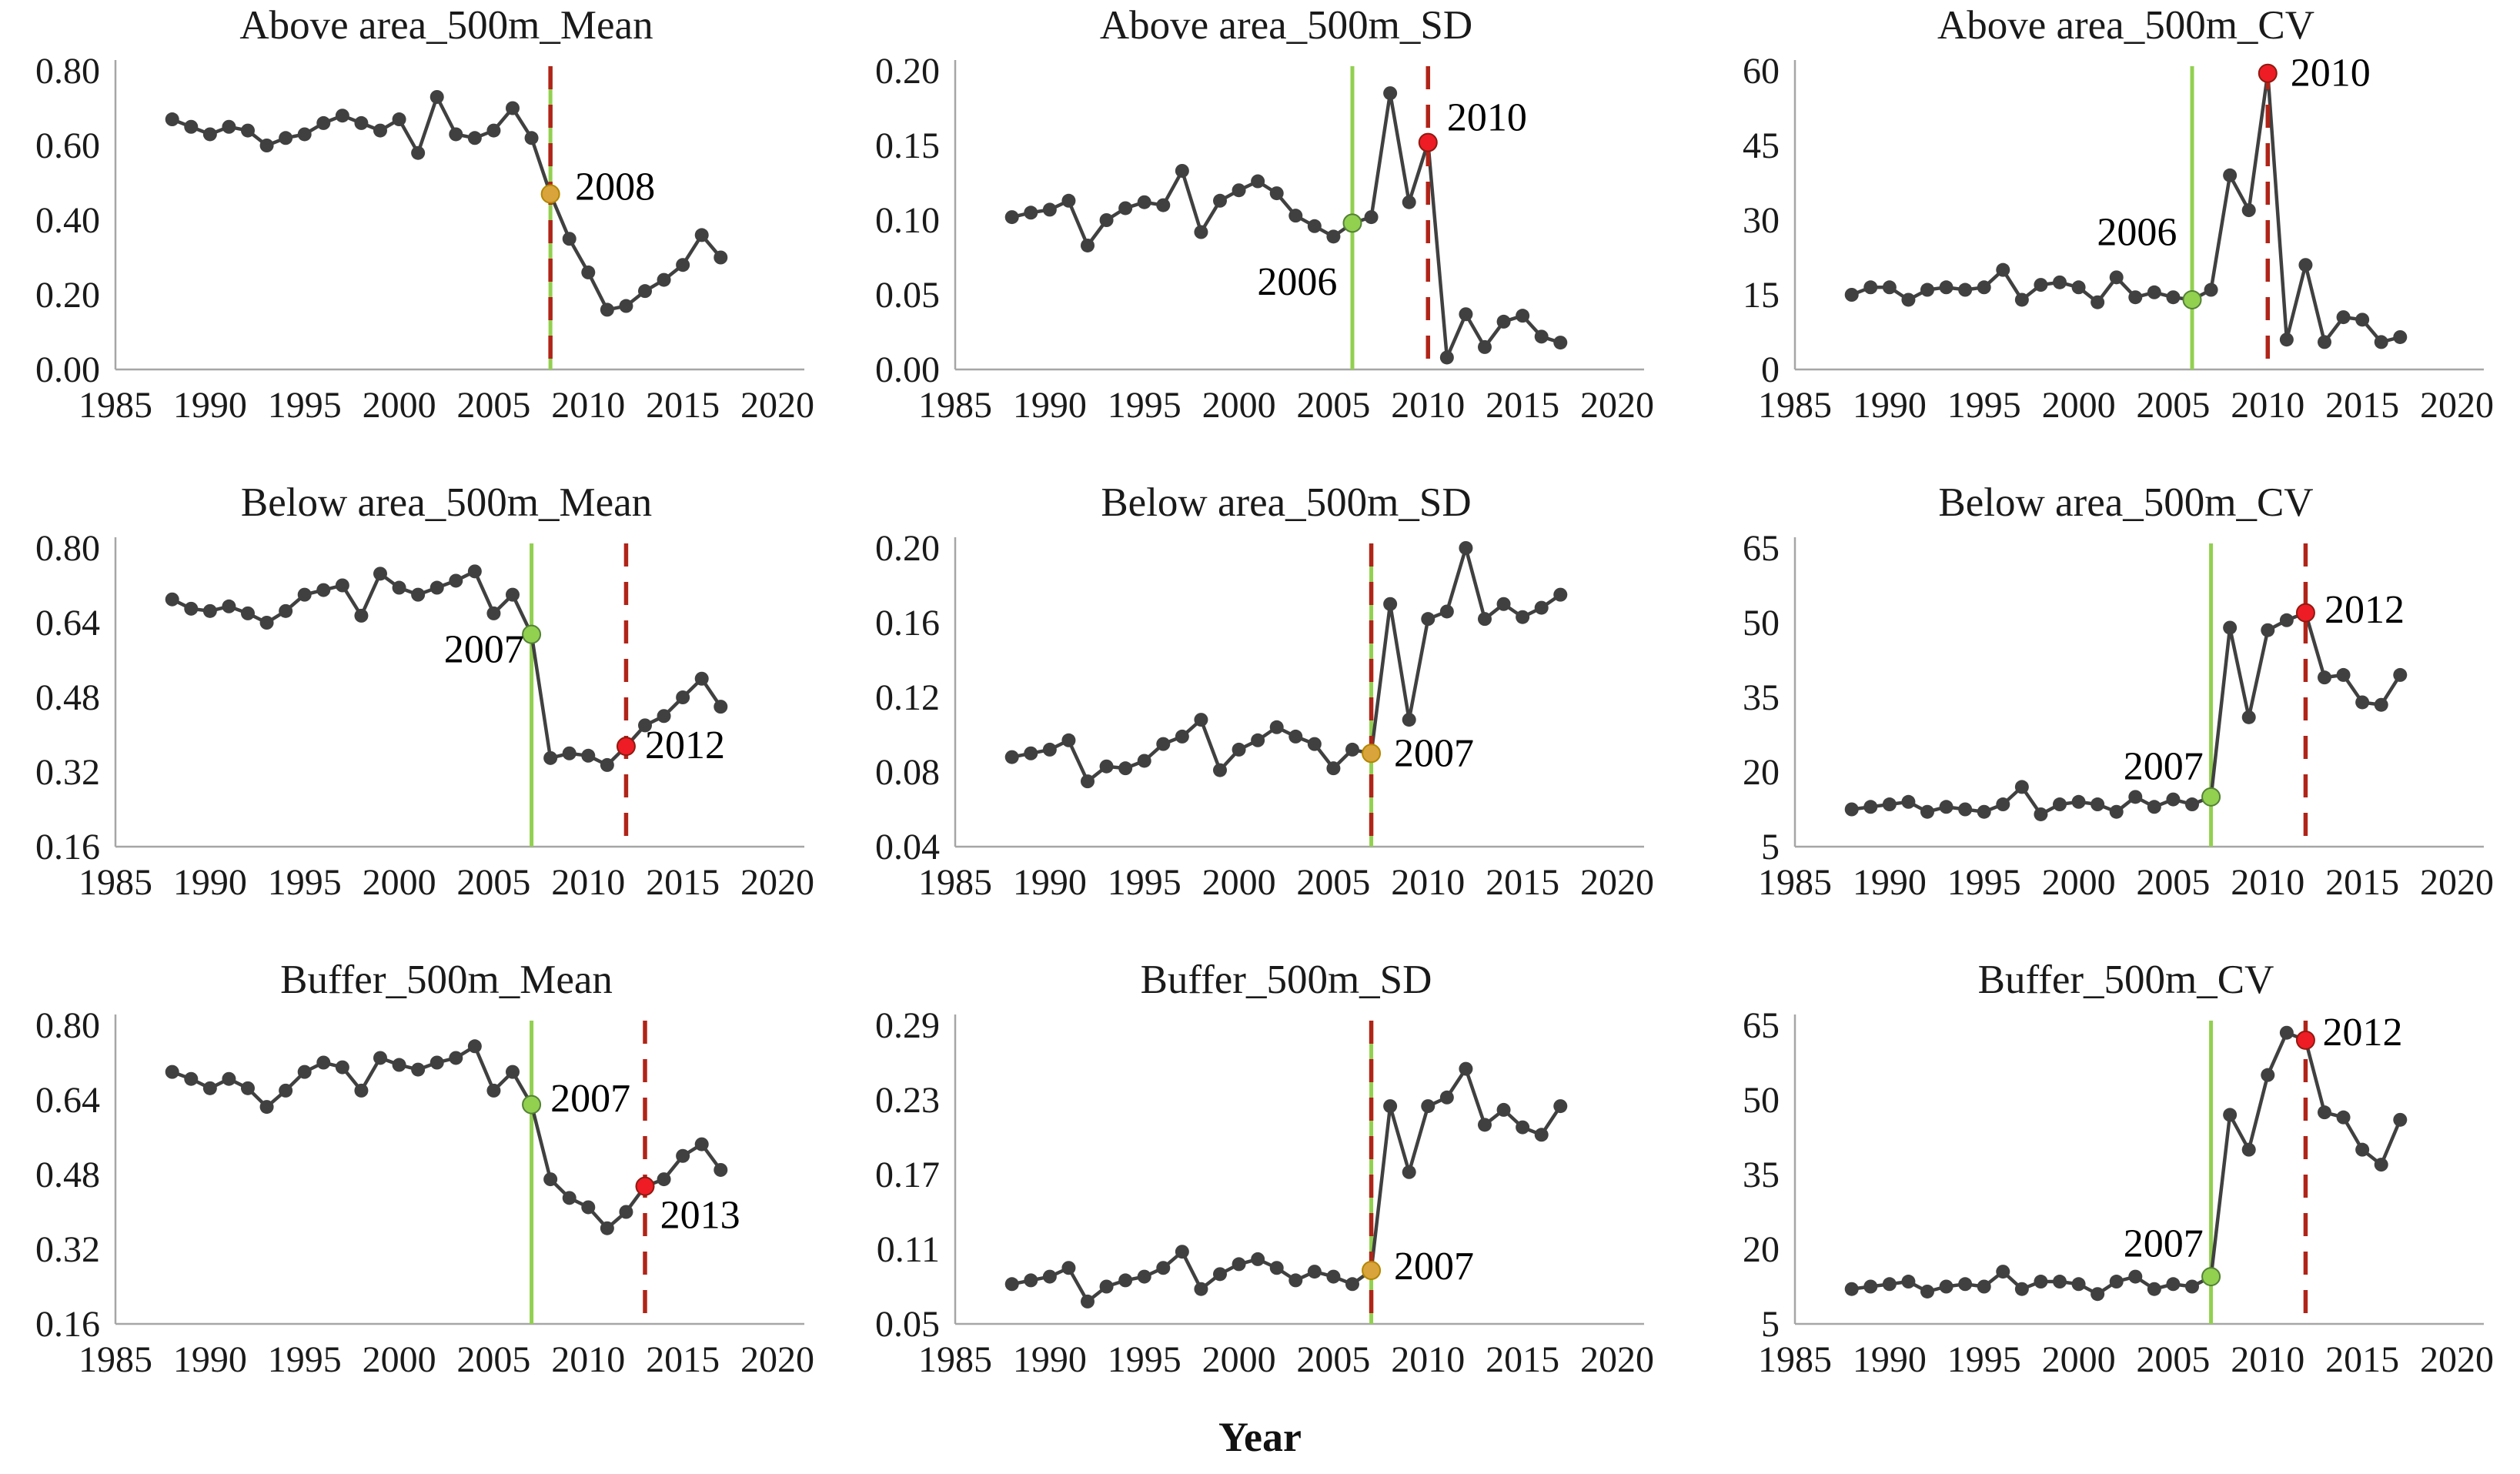  What do you see at coordinates (685, 746) in the screenshot?
I see `annotation-year-label: 2012` at bounding box center [685, 746].